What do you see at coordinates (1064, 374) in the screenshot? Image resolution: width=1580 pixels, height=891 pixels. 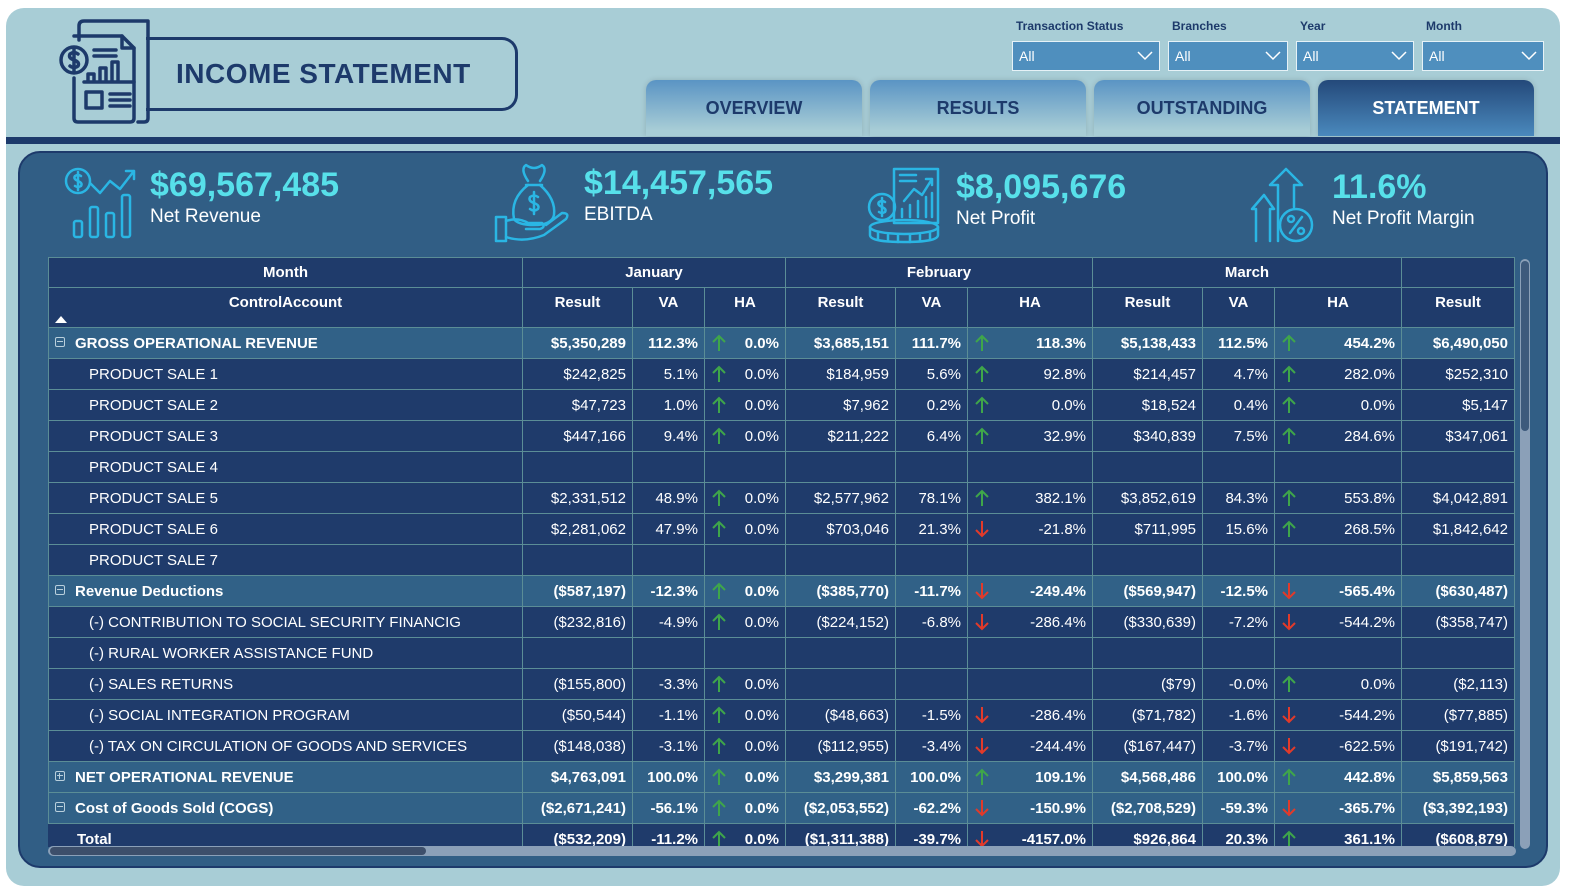 I see `ha-value: 92.8%` at bounding box center [1064, 374].